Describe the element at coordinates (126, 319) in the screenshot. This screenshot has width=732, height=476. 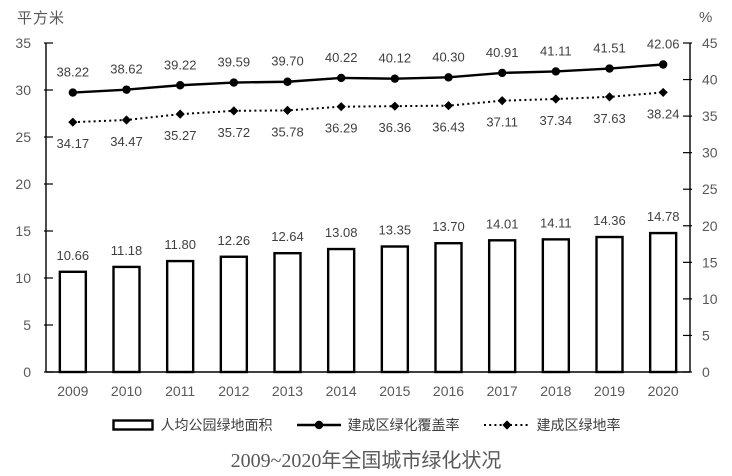
I see `bar-2010` at that location.